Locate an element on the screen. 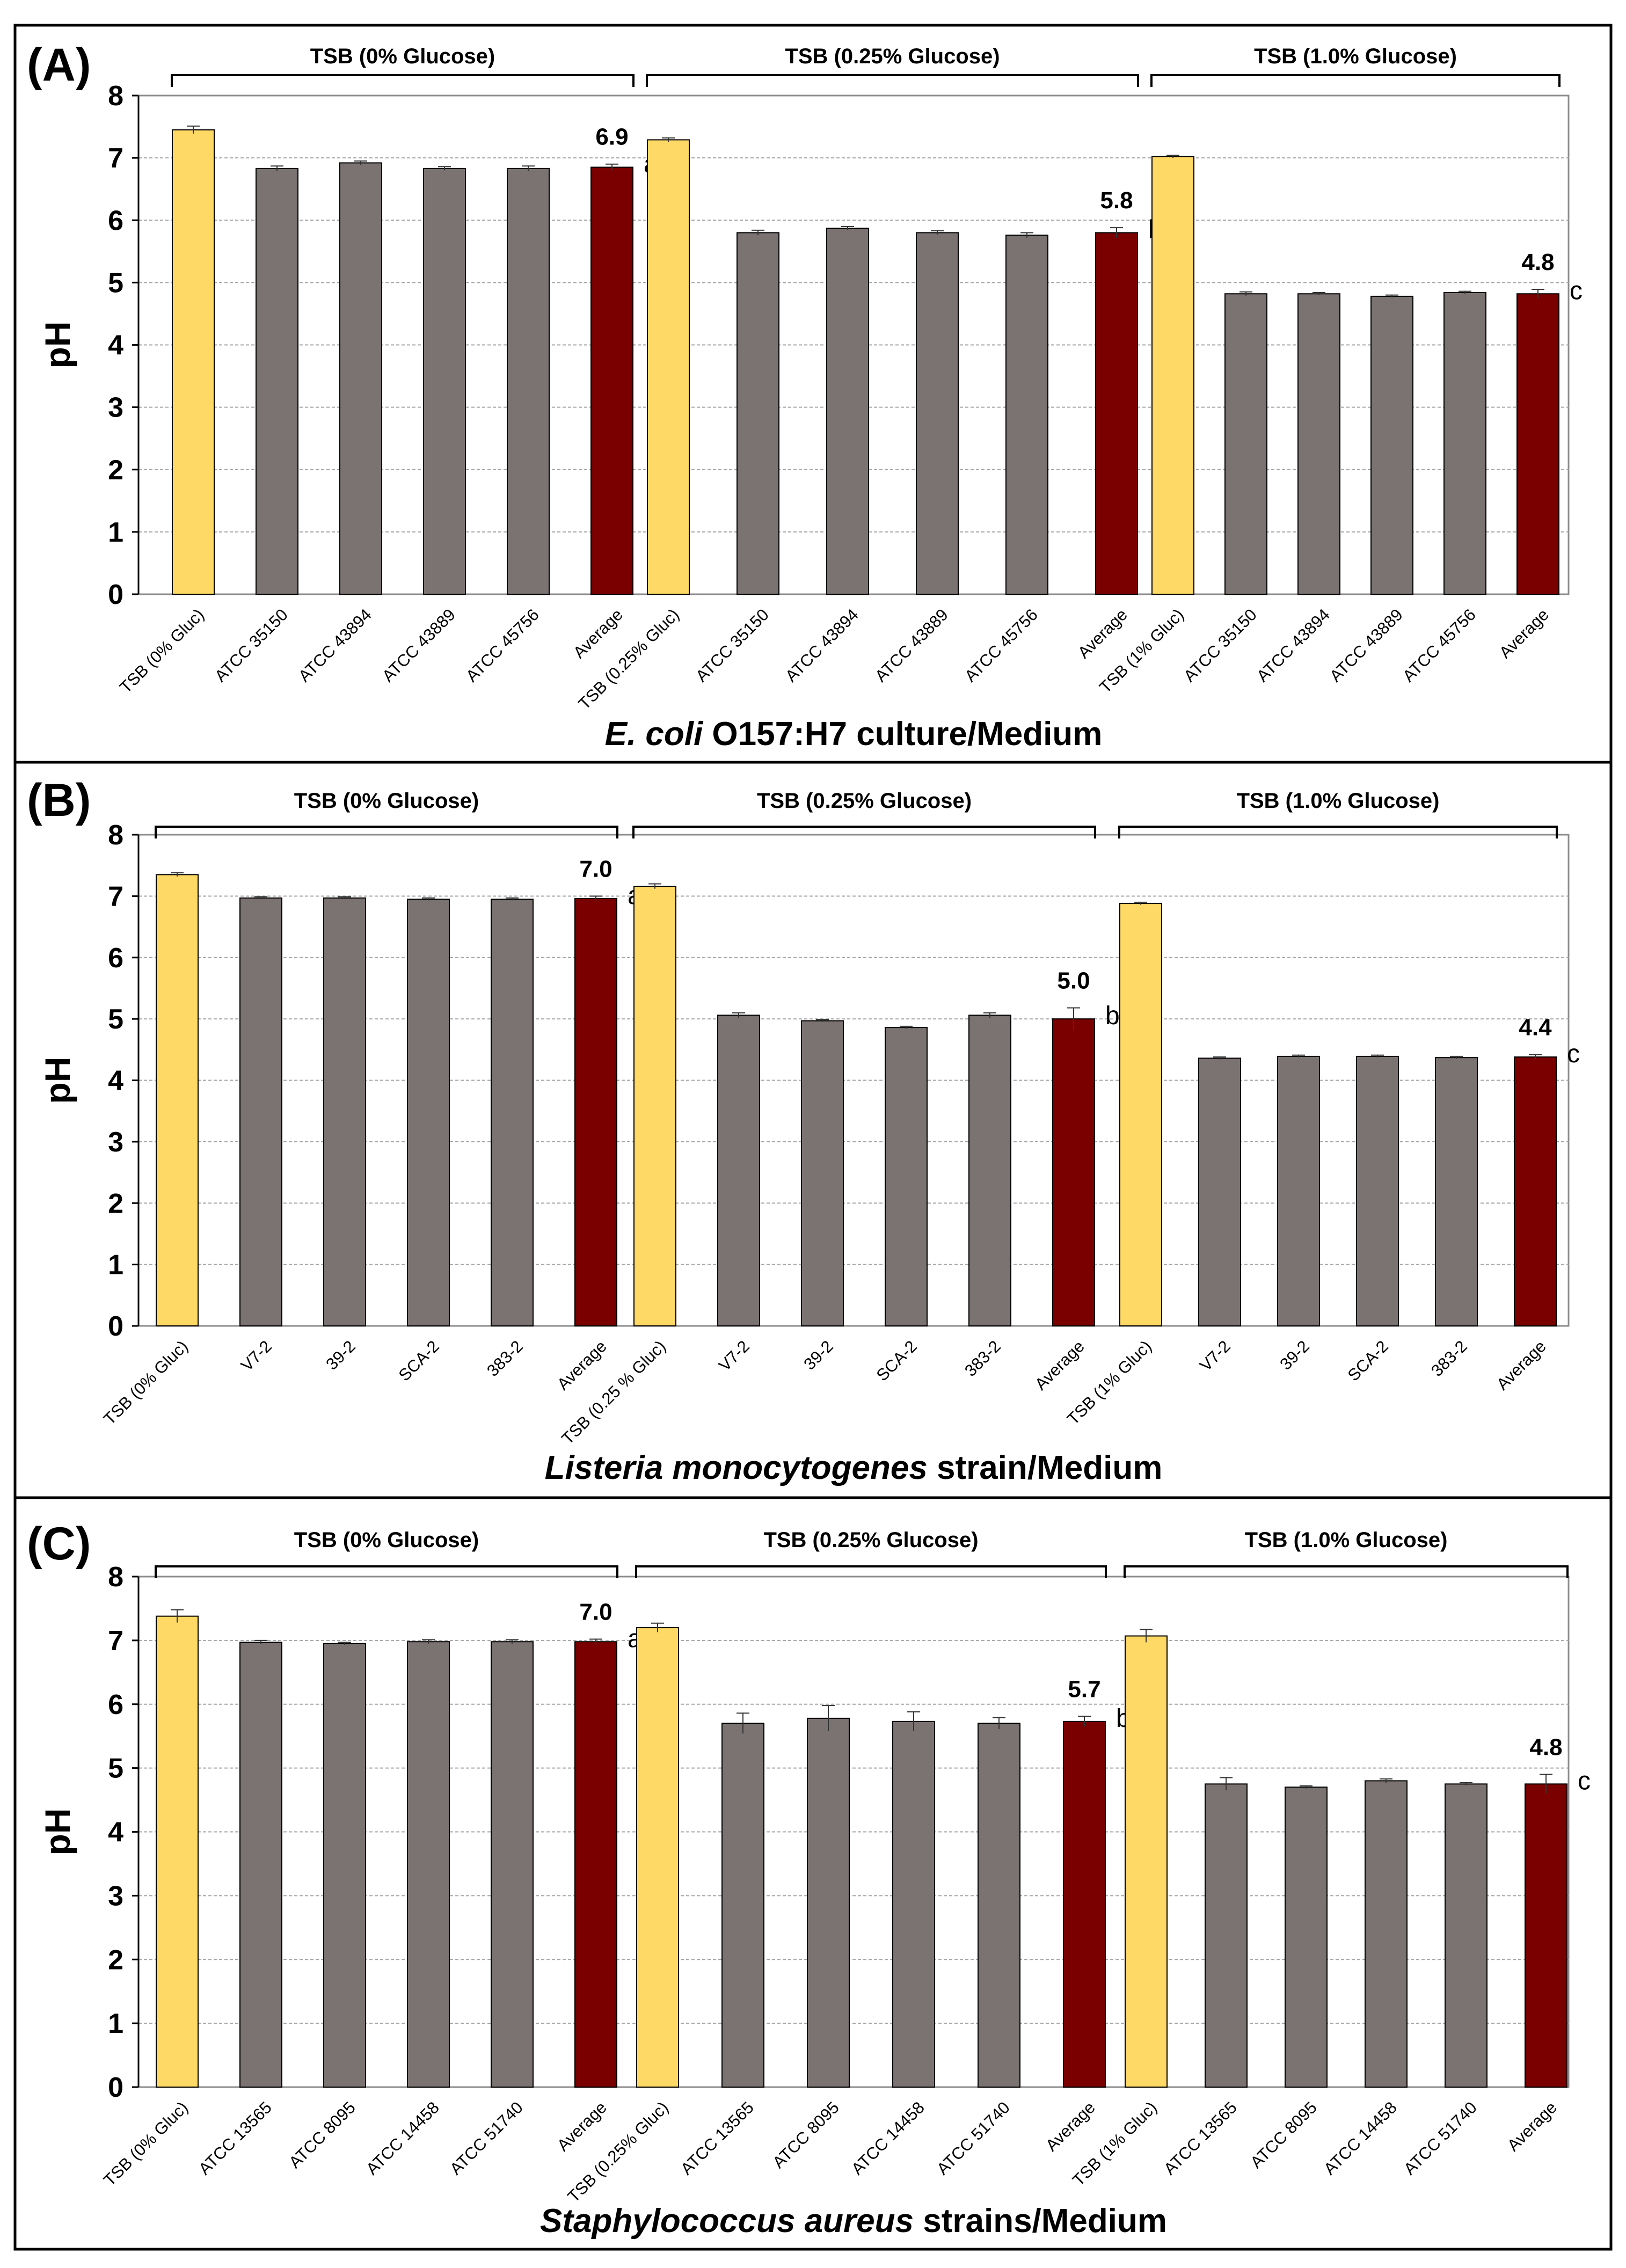 This screenshot has height=2268, width=1626. y-tick-label: 1 is located at coordinates (115, 532).